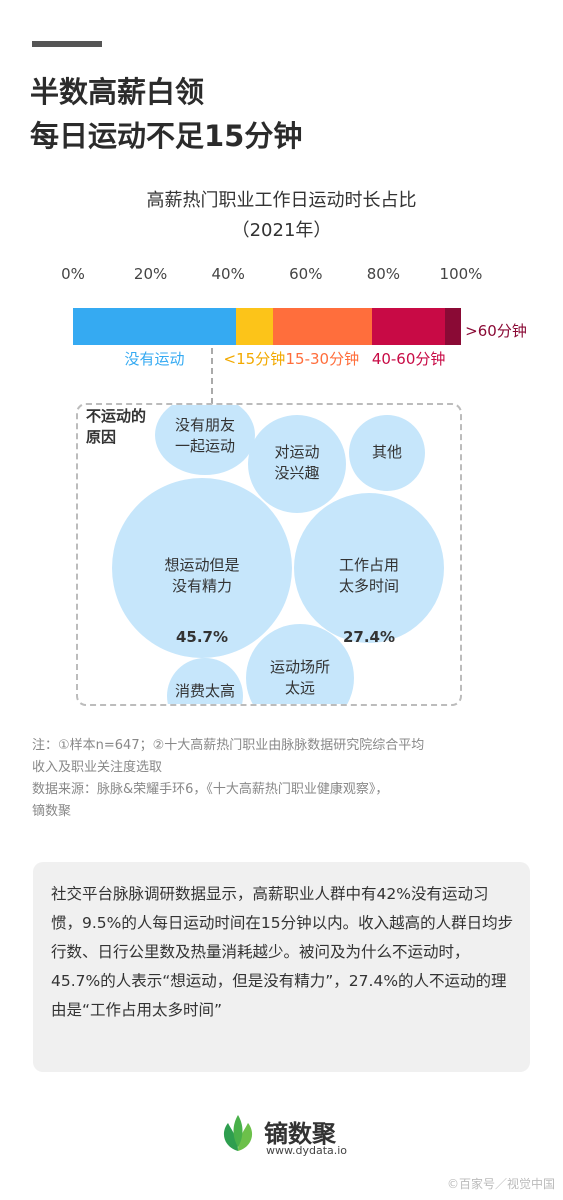 This screenshot has height=1200, width=563. I want to click on headline: 半数高薪白领 每日运动不足15分钟, so click(166, 114).